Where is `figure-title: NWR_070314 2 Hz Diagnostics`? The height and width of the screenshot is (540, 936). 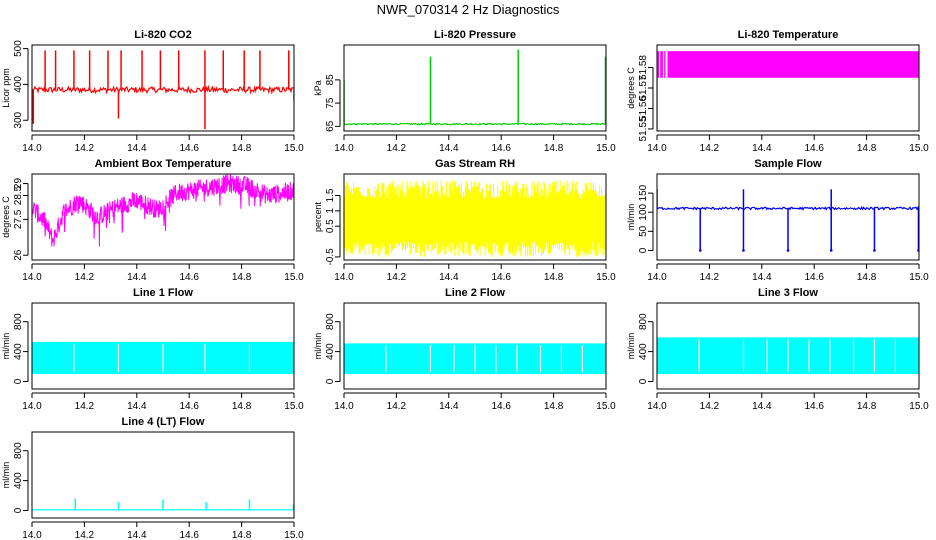 figure-title: NWR_070314 2 Hz Diagnostics is located at coordinates (468, 9).